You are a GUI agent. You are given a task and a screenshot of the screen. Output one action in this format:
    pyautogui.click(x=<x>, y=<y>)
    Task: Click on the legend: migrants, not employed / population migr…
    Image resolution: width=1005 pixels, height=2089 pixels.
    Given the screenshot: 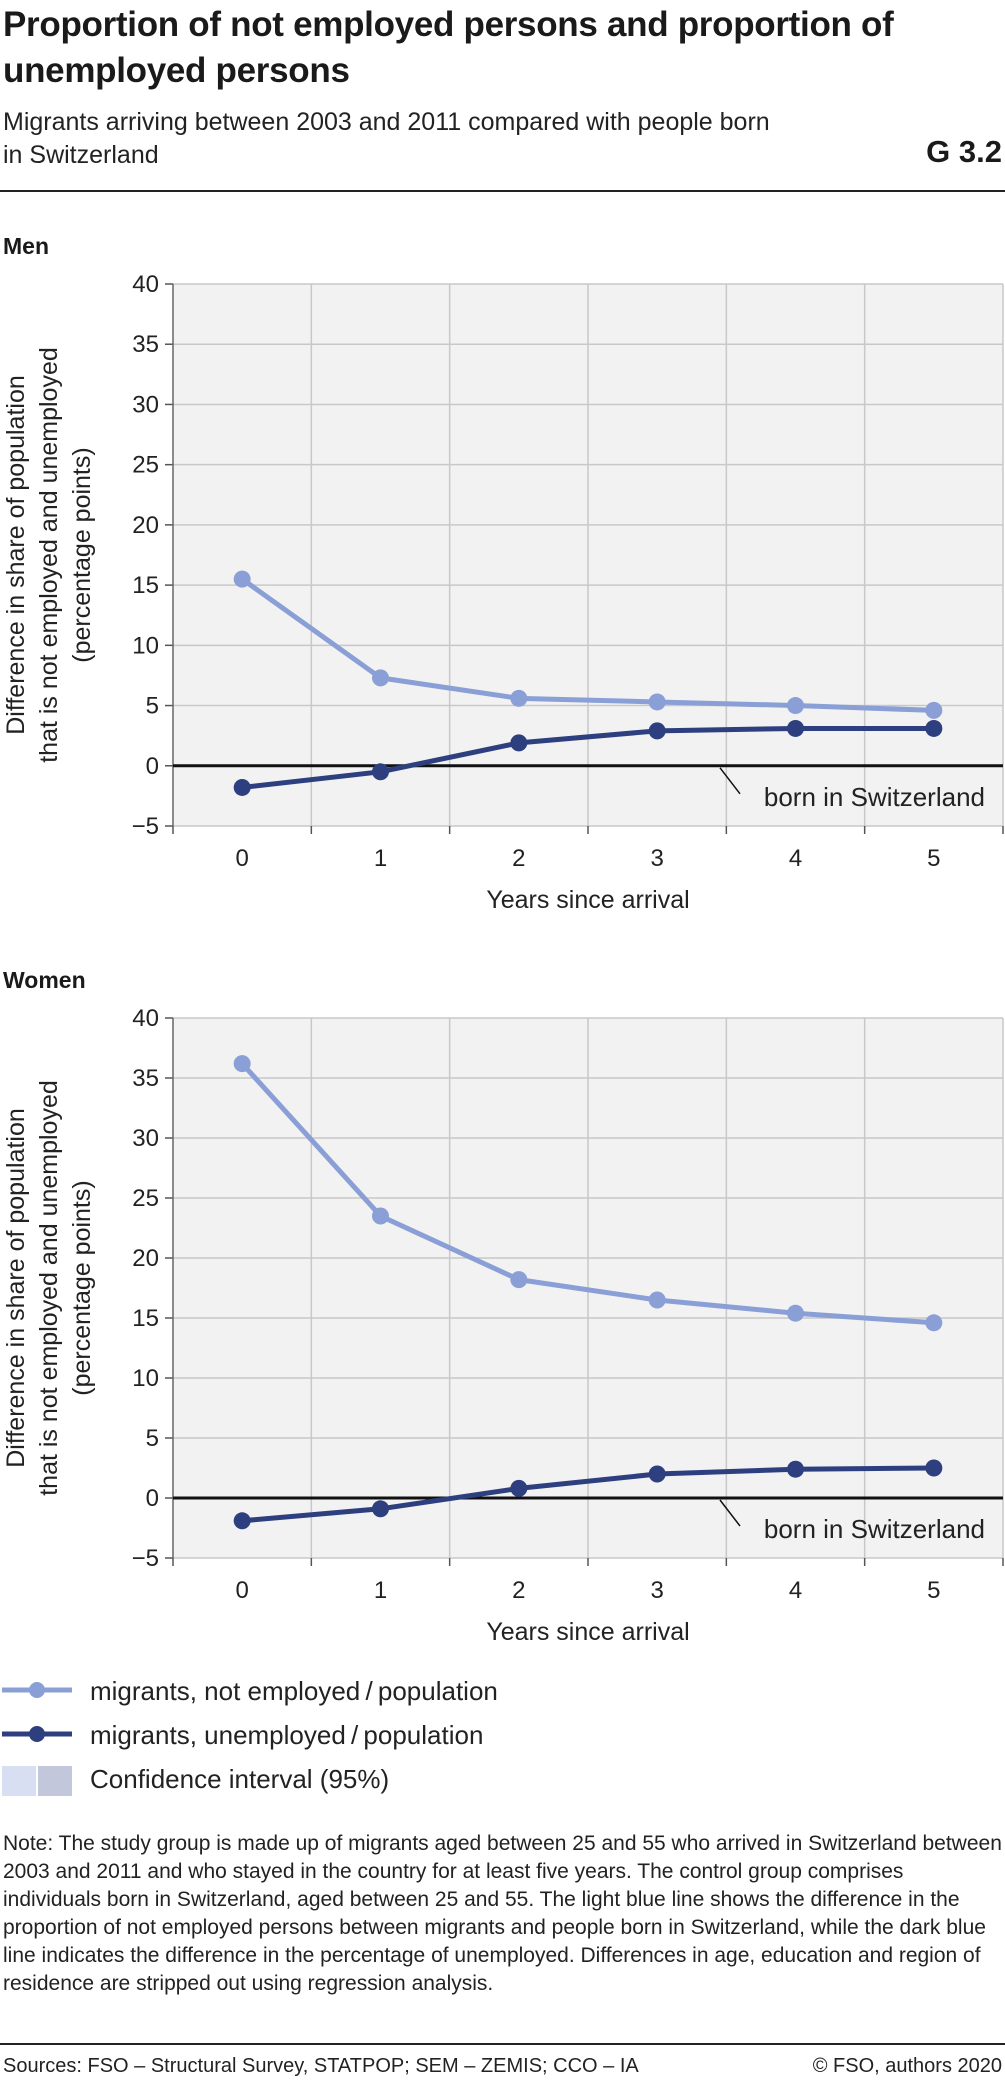 What is the action you would take?
    pyautogui.click(x=502, y=1736)
    